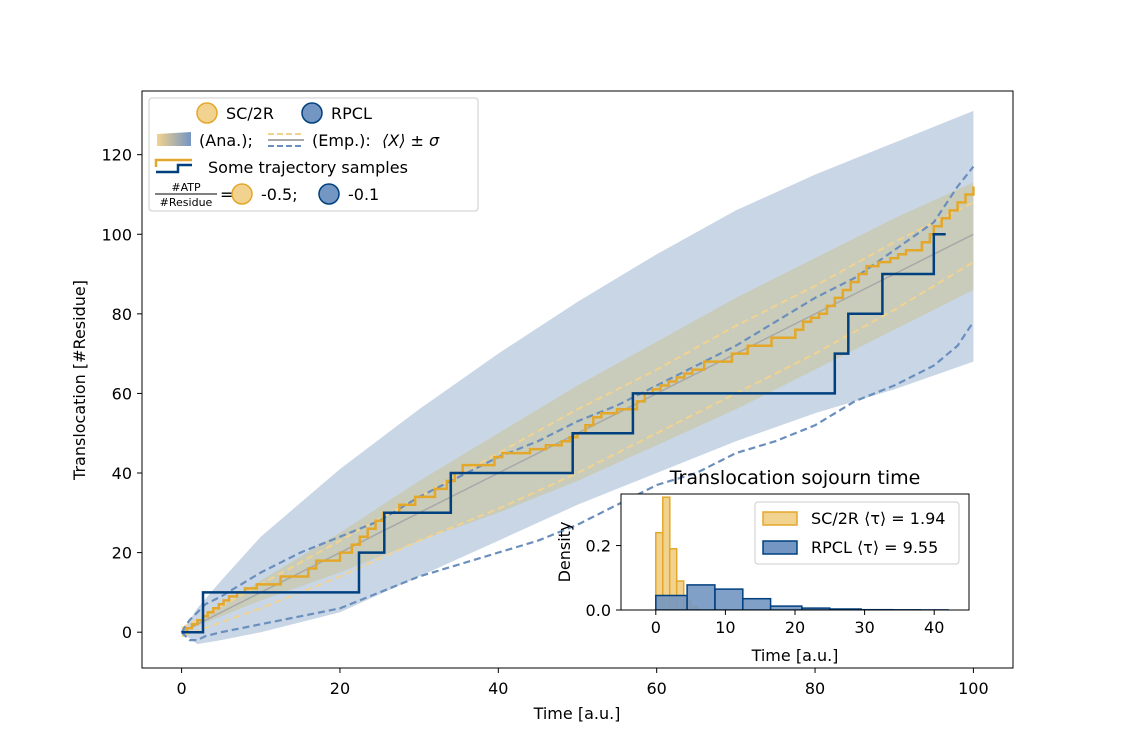 The height and width of the screenshot is (750, 1125). I want to click on legend-ratio-sc2r-value: -0.5;, so click(279, 194).